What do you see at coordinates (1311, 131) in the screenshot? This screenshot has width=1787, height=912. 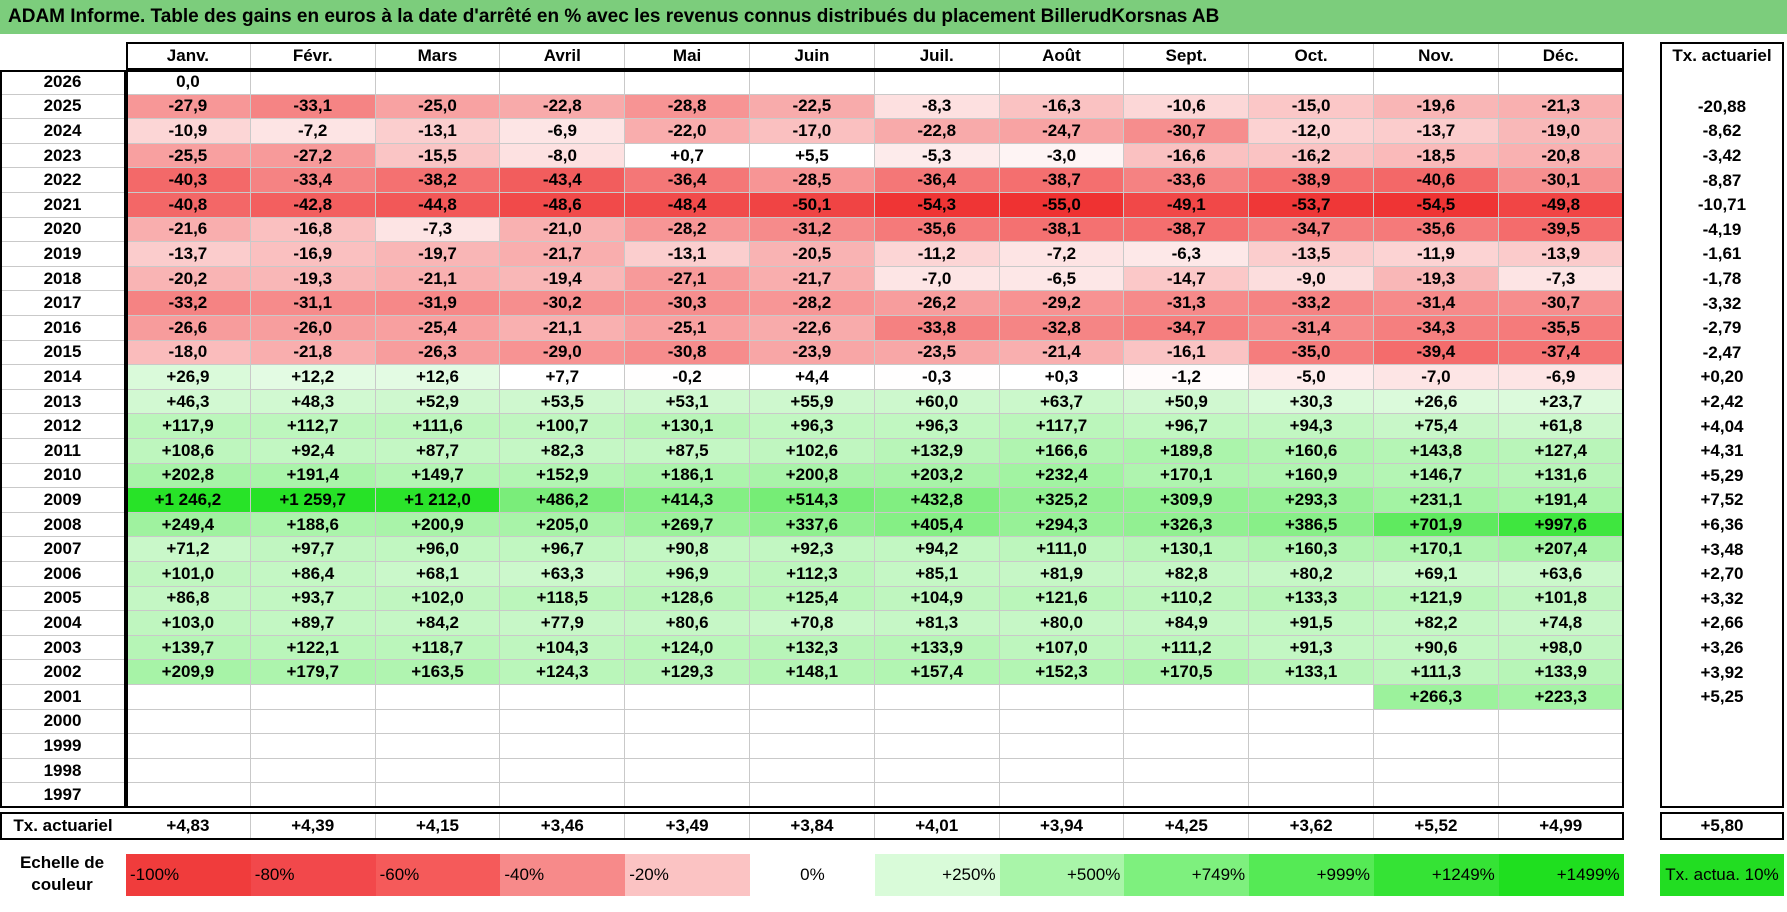 I see `heatmap-cell: -12,0` at bounding box center [1311, 131].